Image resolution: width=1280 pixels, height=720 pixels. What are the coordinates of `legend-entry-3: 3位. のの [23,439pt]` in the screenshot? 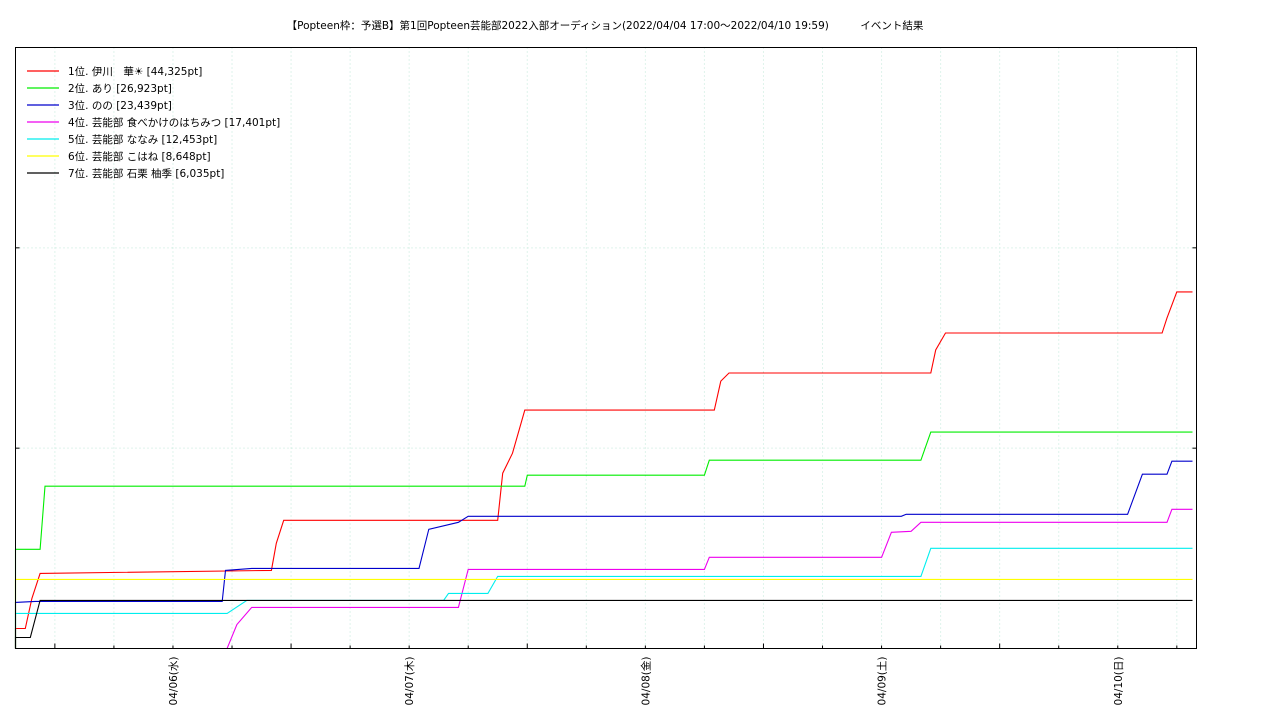 It's located at (120, 105).